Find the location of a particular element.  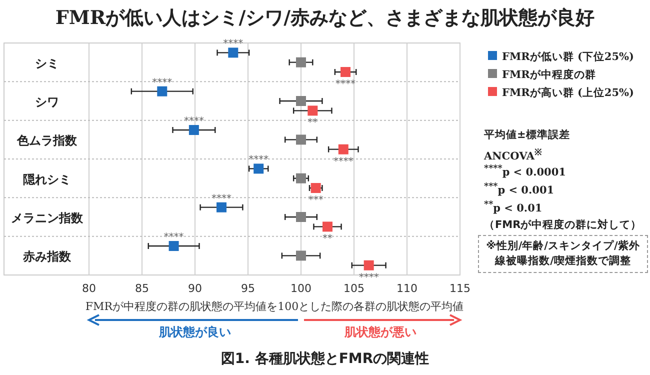

x-tick-label: 85 is located at coordinates (142, 288).